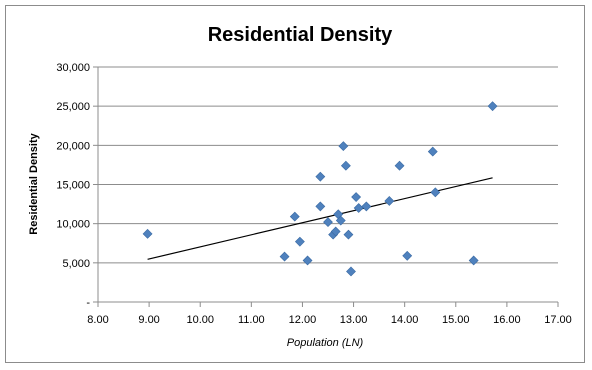  I want to click on y-axis-ticks: - 5,000 10,000 15,000 20,000 25,000 30,000, so click(73, 185).